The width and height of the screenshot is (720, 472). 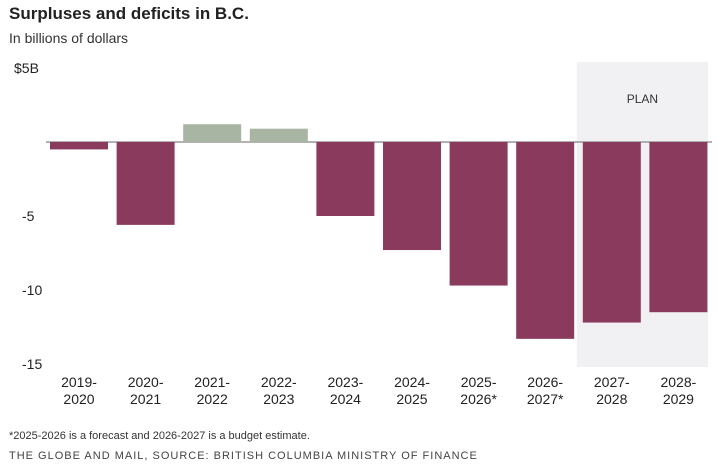 I want to click on chart-title: Surpluses and deficits in B.C., so click(x=129, y=13).